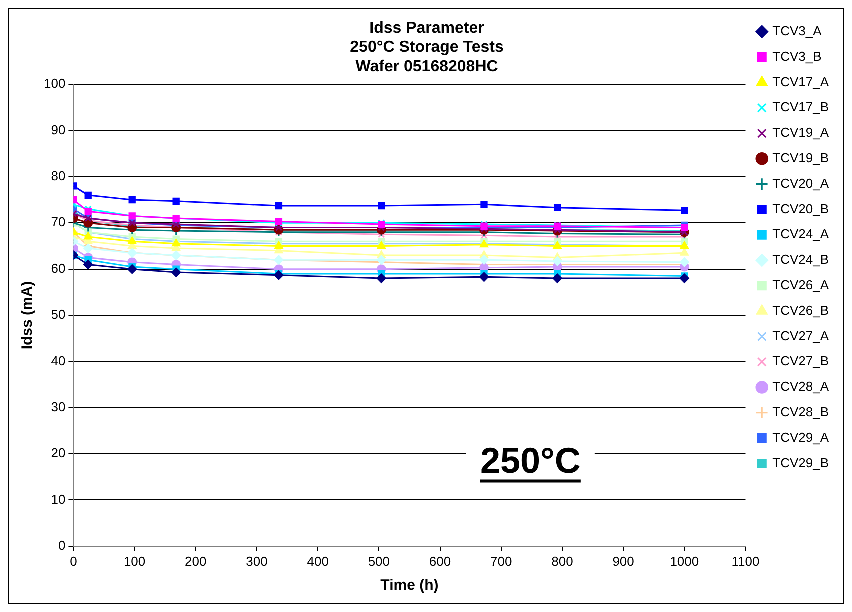 The width and height of the screenshot is (852, 612). What do you see at coordinates (801, 234) in the screenshot?
I see `legend-label: TCV24_A` at bounding box center [801, 234].